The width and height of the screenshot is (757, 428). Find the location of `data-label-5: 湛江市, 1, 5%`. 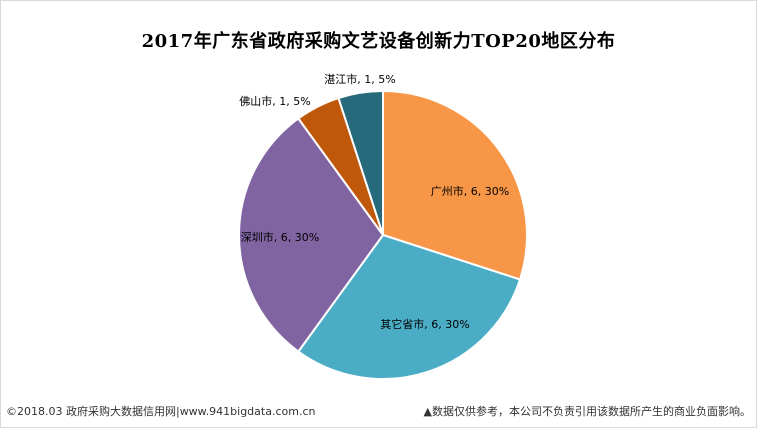

data-label-5: 湛江市, 1, 5% is located at coordinates (359, 79).